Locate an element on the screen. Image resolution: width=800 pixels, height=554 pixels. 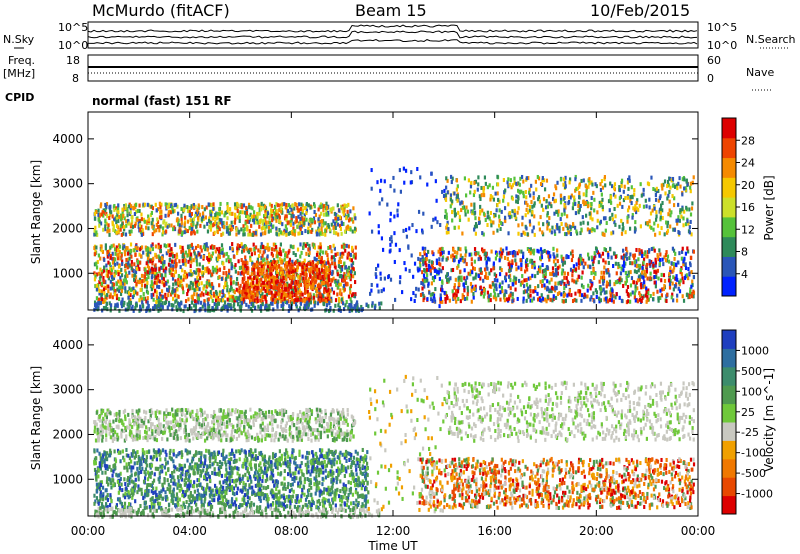
beam-title: Beam 15 is located at coordinates (391, 10).